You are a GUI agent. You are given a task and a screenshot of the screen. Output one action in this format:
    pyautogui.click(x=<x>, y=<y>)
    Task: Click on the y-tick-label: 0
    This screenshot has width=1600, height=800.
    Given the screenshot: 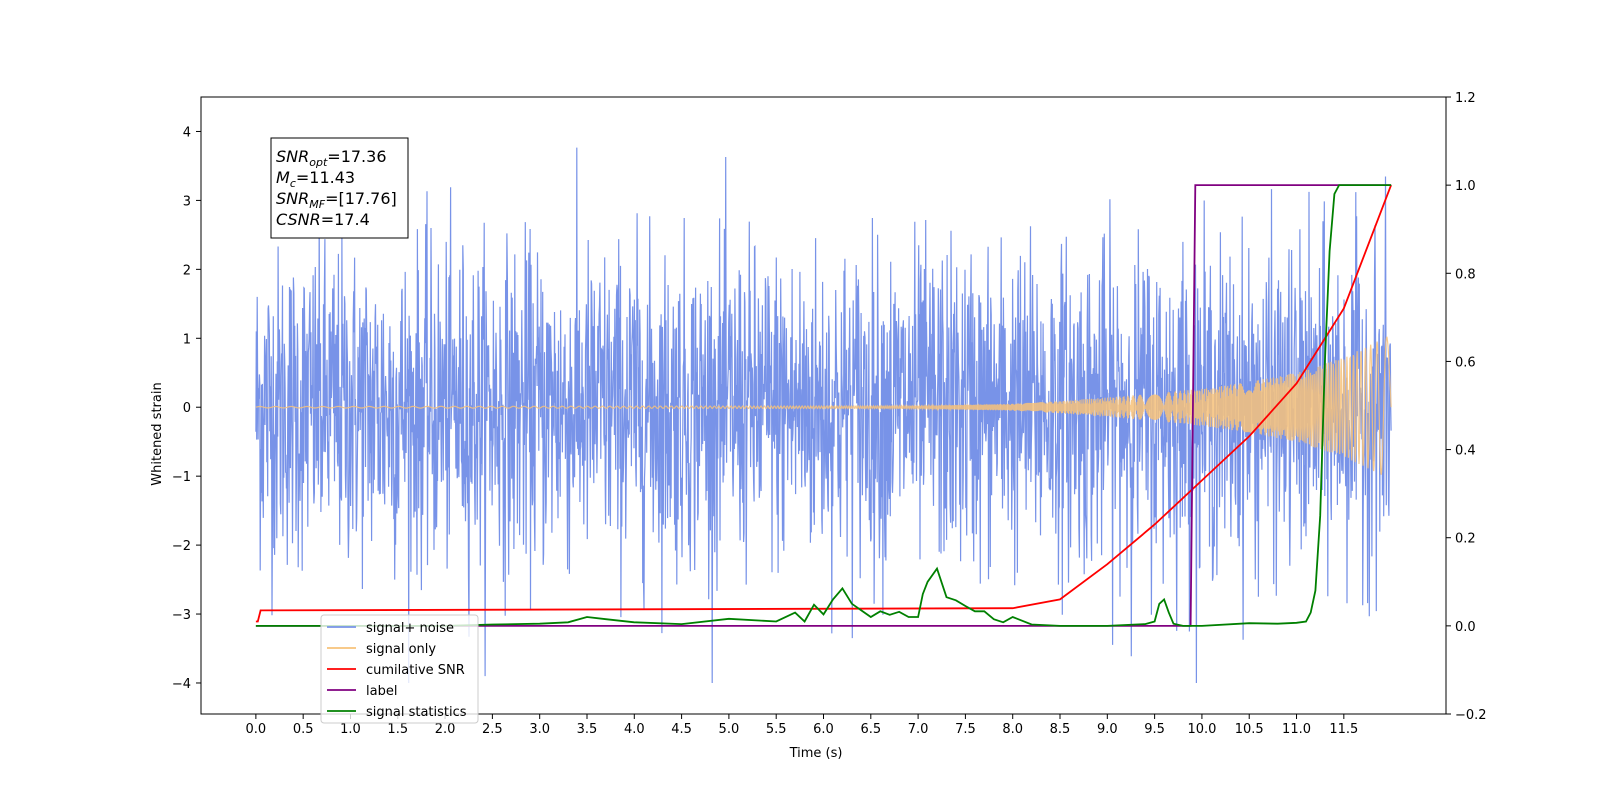 What is the action you would take?
    pyautogui.click(x=187, y=408)
    